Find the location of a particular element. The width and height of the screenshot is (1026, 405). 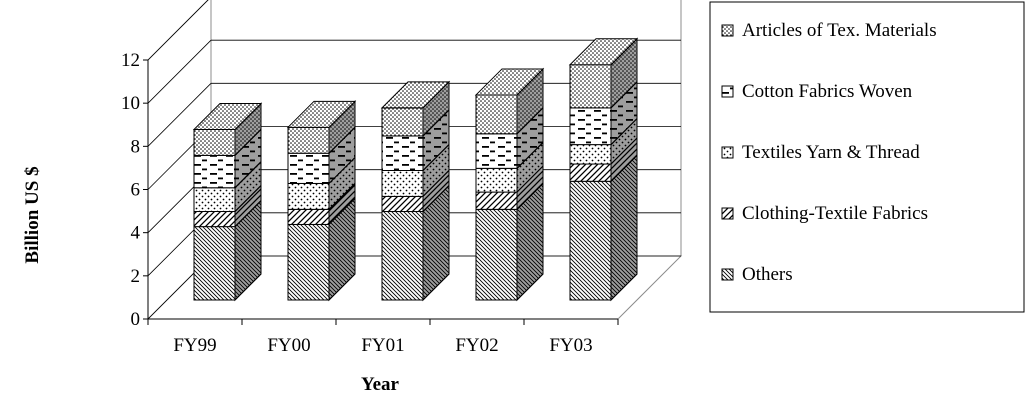

legend-label: Clothing-Textile Fabrics is located at coordinates (835, 213).